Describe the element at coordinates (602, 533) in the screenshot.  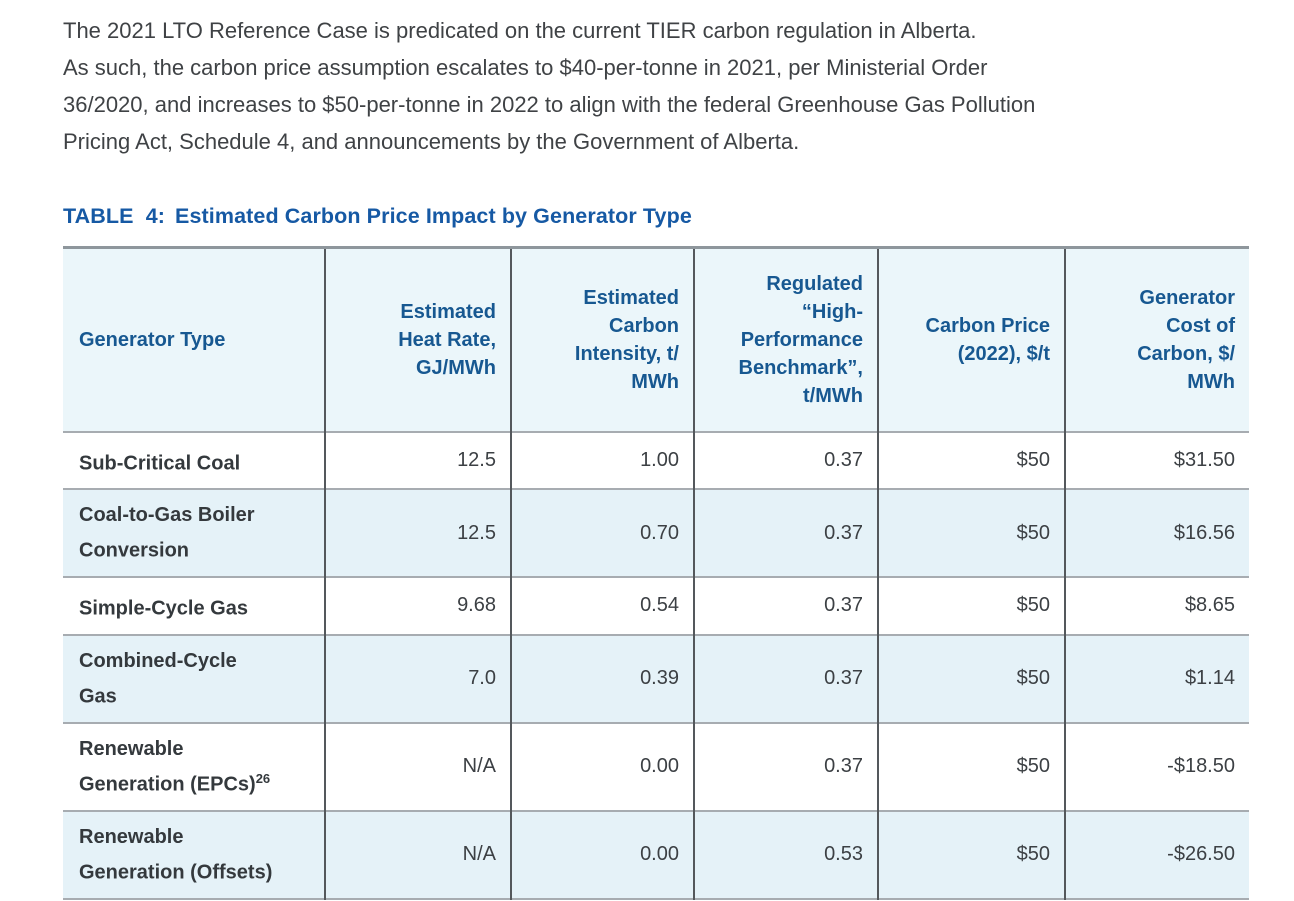
I see `cell-carbon-intensity: 0.70` at that location.